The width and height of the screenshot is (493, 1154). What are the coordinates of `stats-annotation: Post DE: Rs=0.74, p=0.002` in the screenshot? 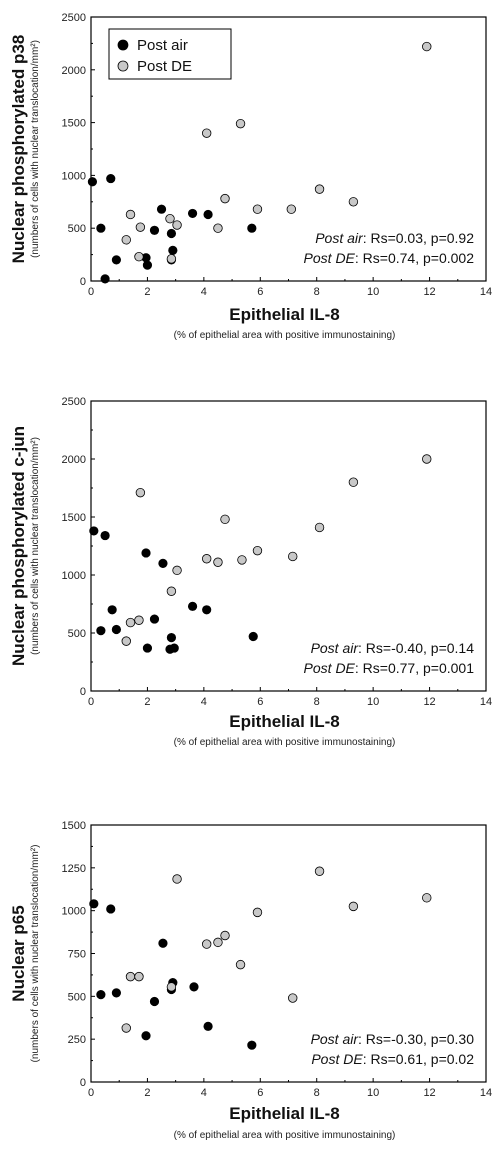 It's located at (389, 258).